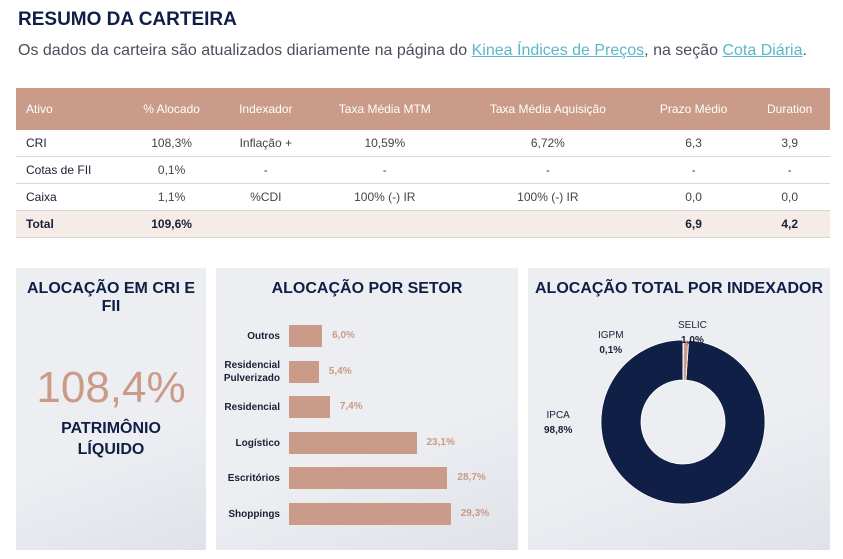 The height and width of the screenshot is (559, 843). Describe the element at coordinates (340, 371) in the screenshot. I see `bar-value-label: 5,4%` at that location.